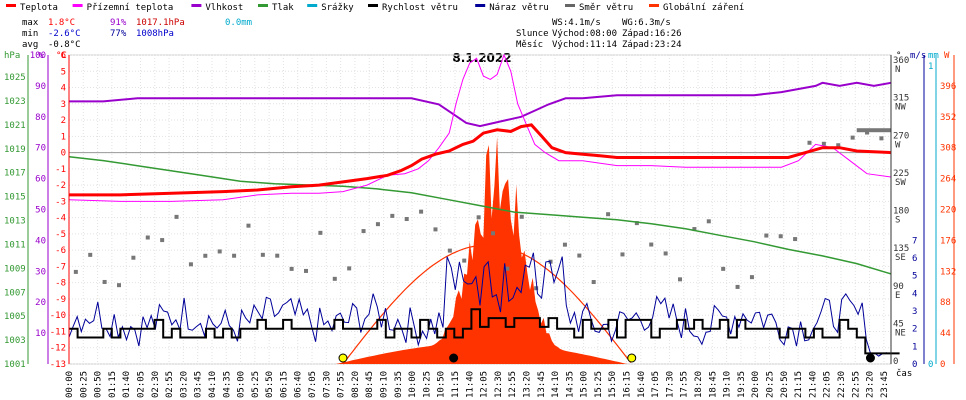  What do you see at coordinates (901, 249) in the screenshot?
I see `tick-deg: 135` at bounding box center [901, 249].